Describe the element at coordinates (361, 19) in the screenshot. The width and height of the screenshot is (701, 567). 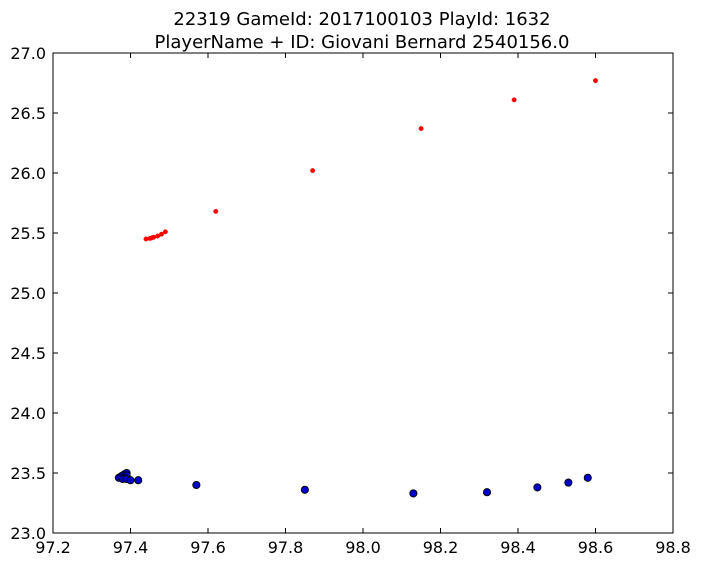
I see `chart-title-line-1: 22319 GameId: 2017100103 PlayId: 1632` at that location.